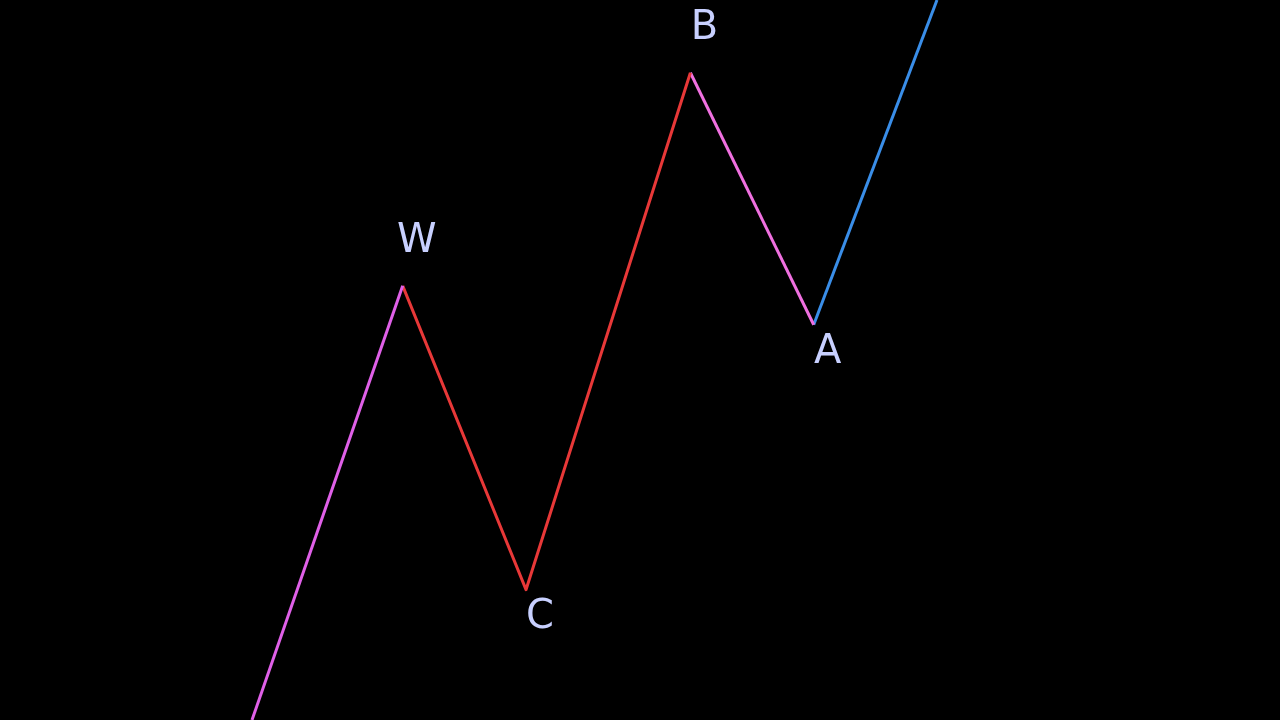  What do you see at coordinates (828, 349) in the screenshot?
I see `annotation: A` at bounding box center [828, 349].